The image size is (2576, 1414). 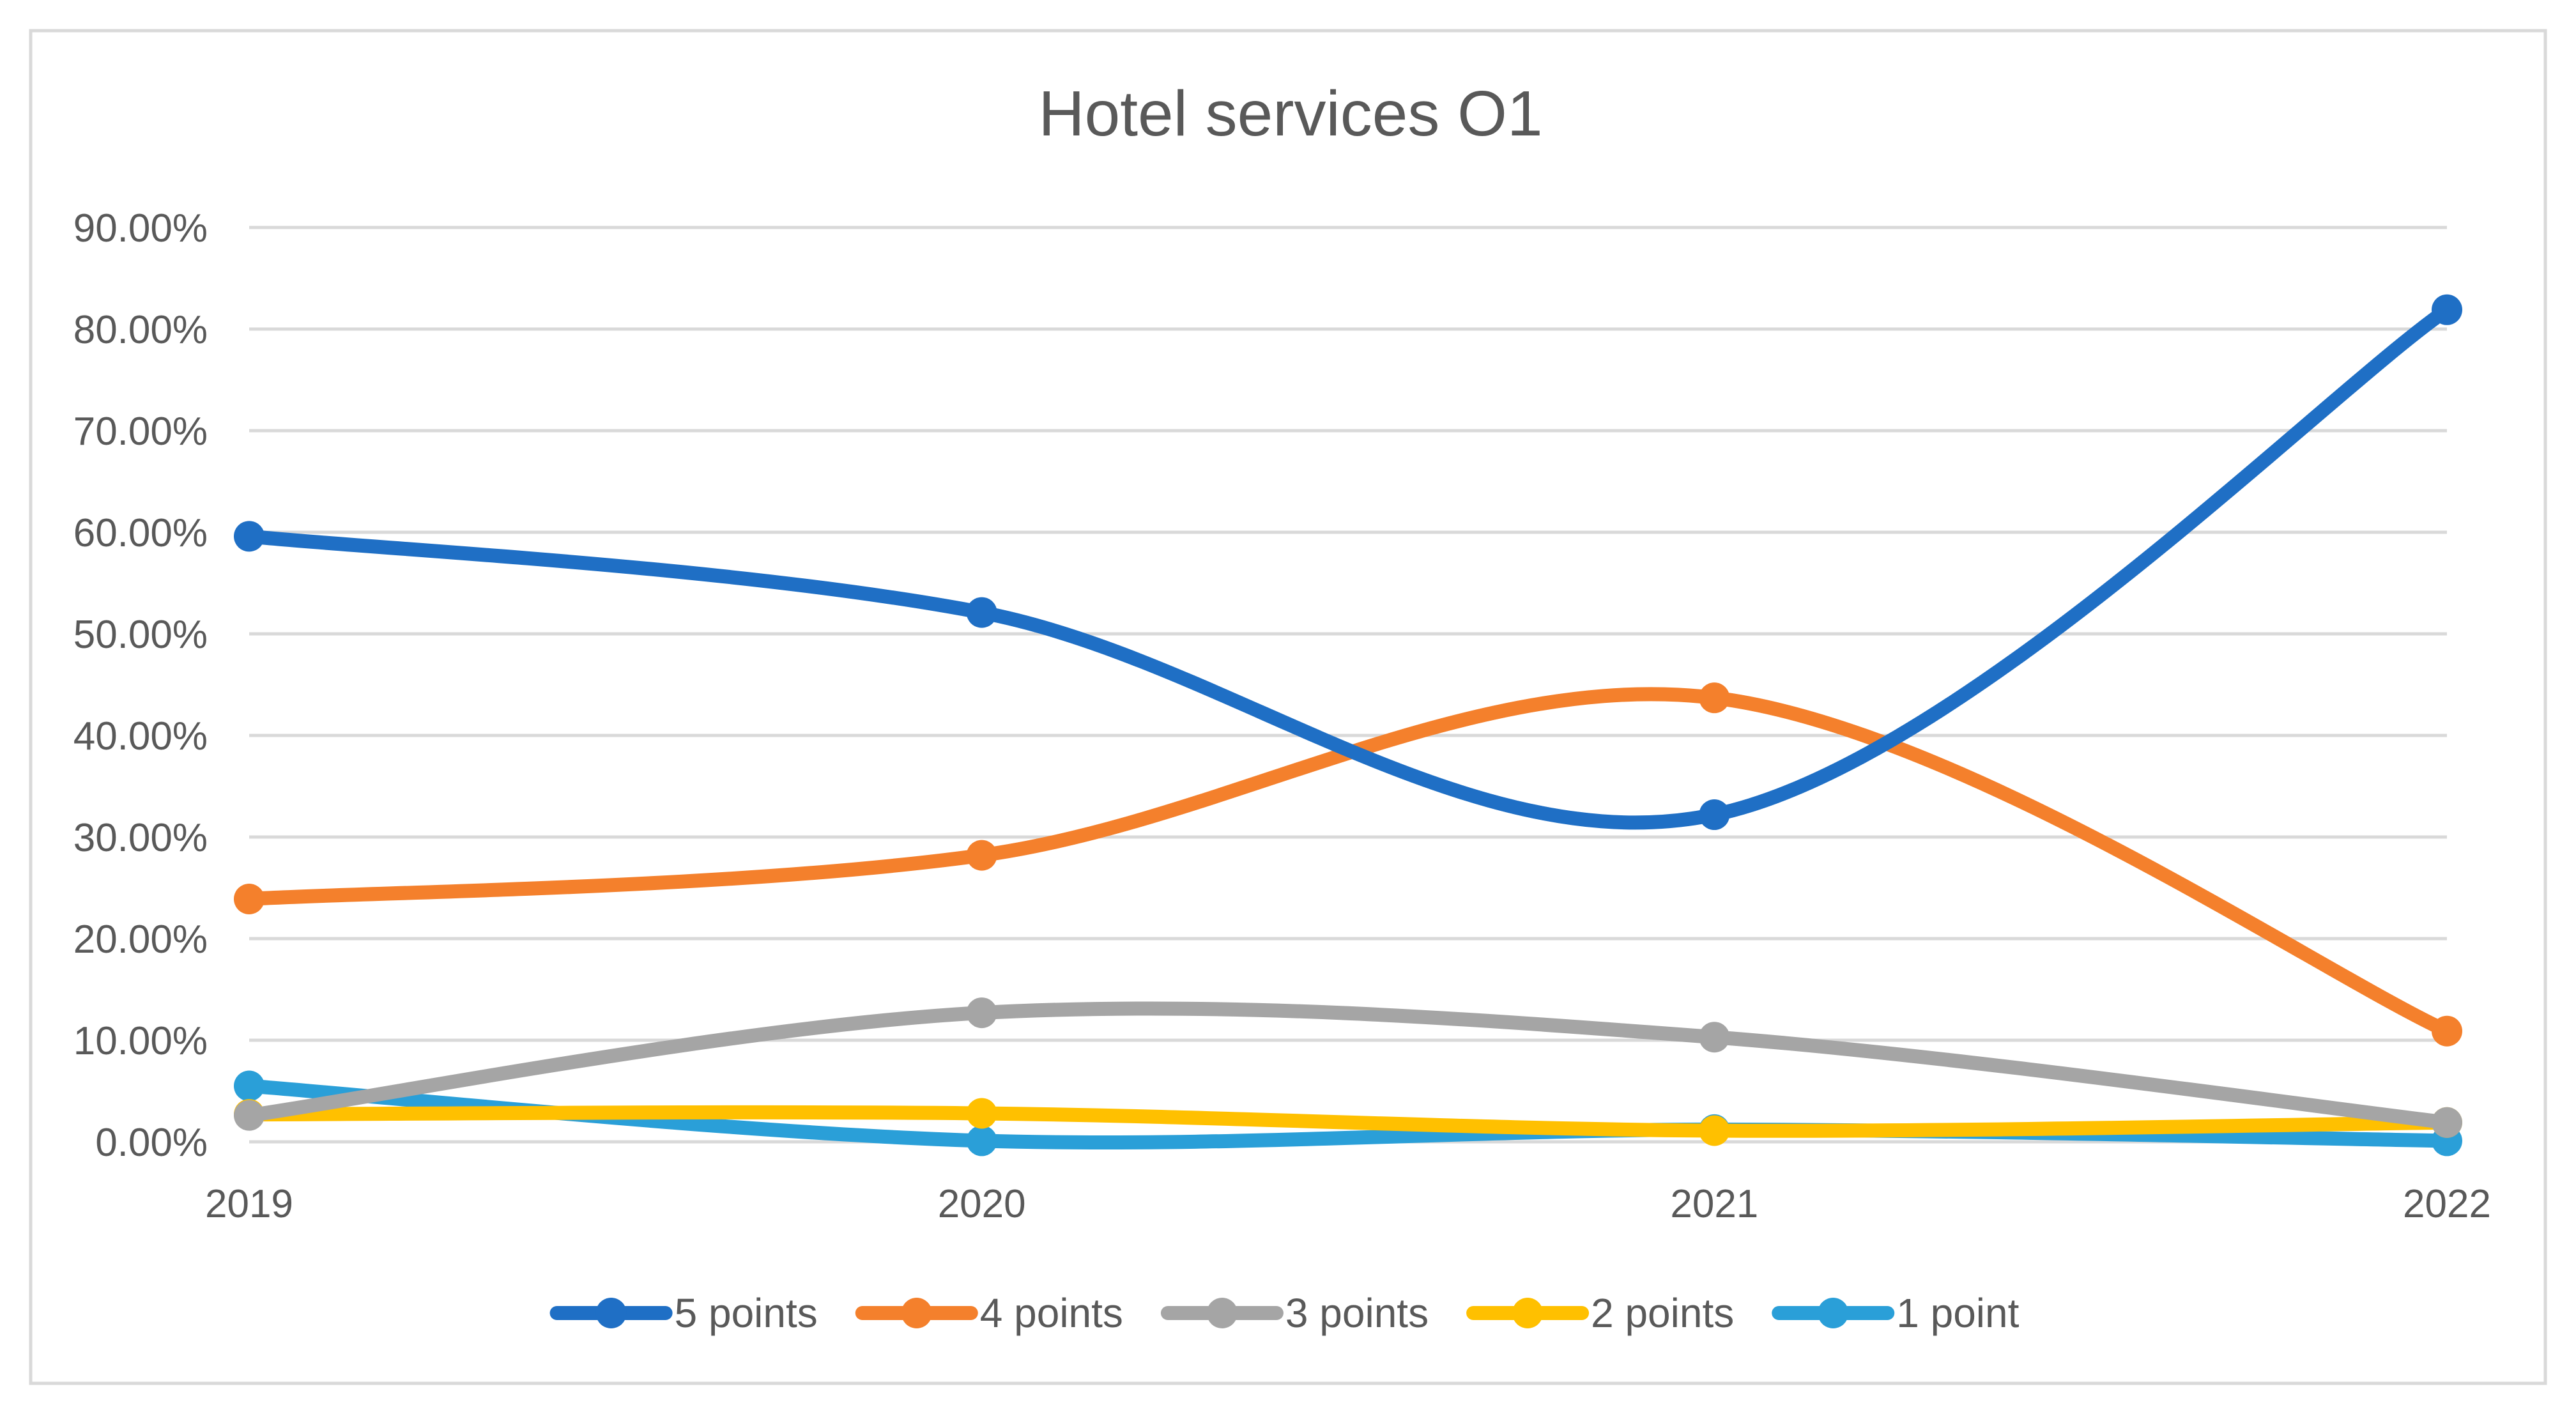 I want to click on legend-item: 2 points, so click(x=1600, y=1313).